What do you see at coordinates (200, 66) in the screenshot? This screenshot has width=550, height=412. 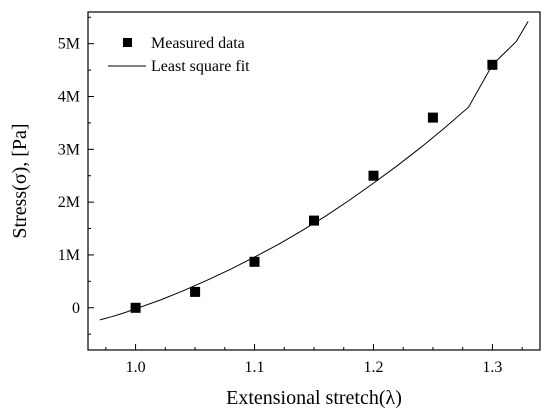 I see `legend-label-fit: Least square fit` at bounding box center [200, 66].